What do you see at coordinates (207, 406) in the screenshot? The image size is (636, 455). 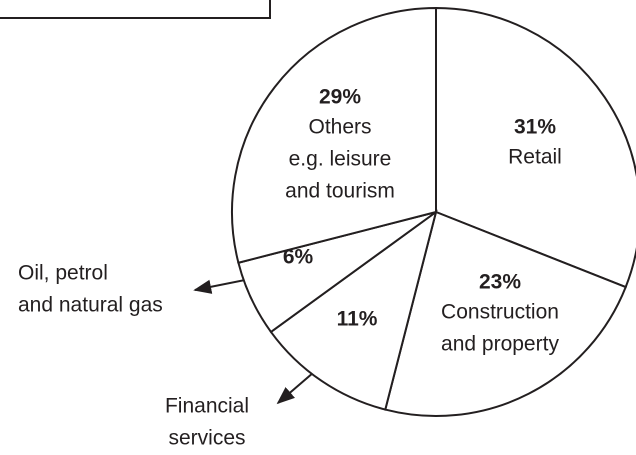 I see `slice-label: Financial` at bounding box center [207, 406].